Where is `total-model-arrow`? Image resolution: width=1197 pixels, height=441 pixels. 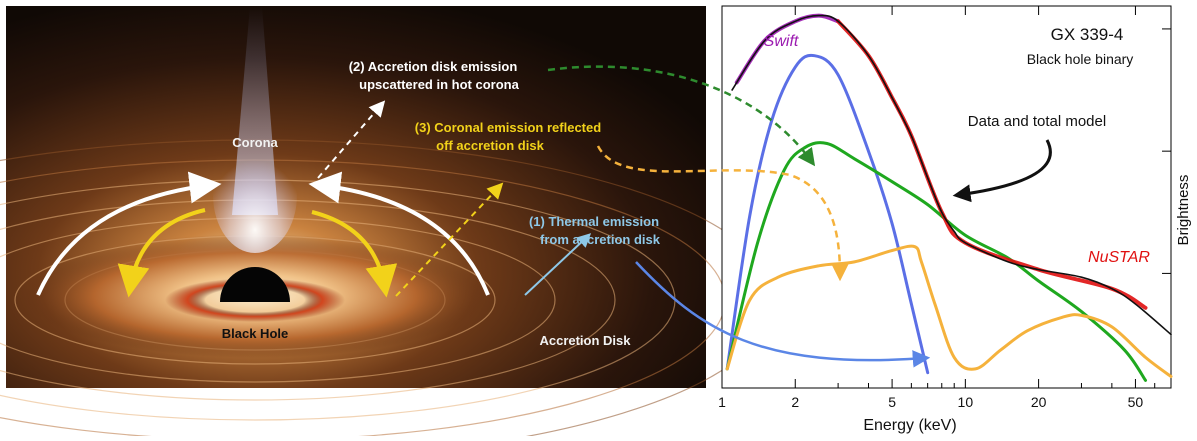 total-model-arrow is located at coordinates (1002, 171).